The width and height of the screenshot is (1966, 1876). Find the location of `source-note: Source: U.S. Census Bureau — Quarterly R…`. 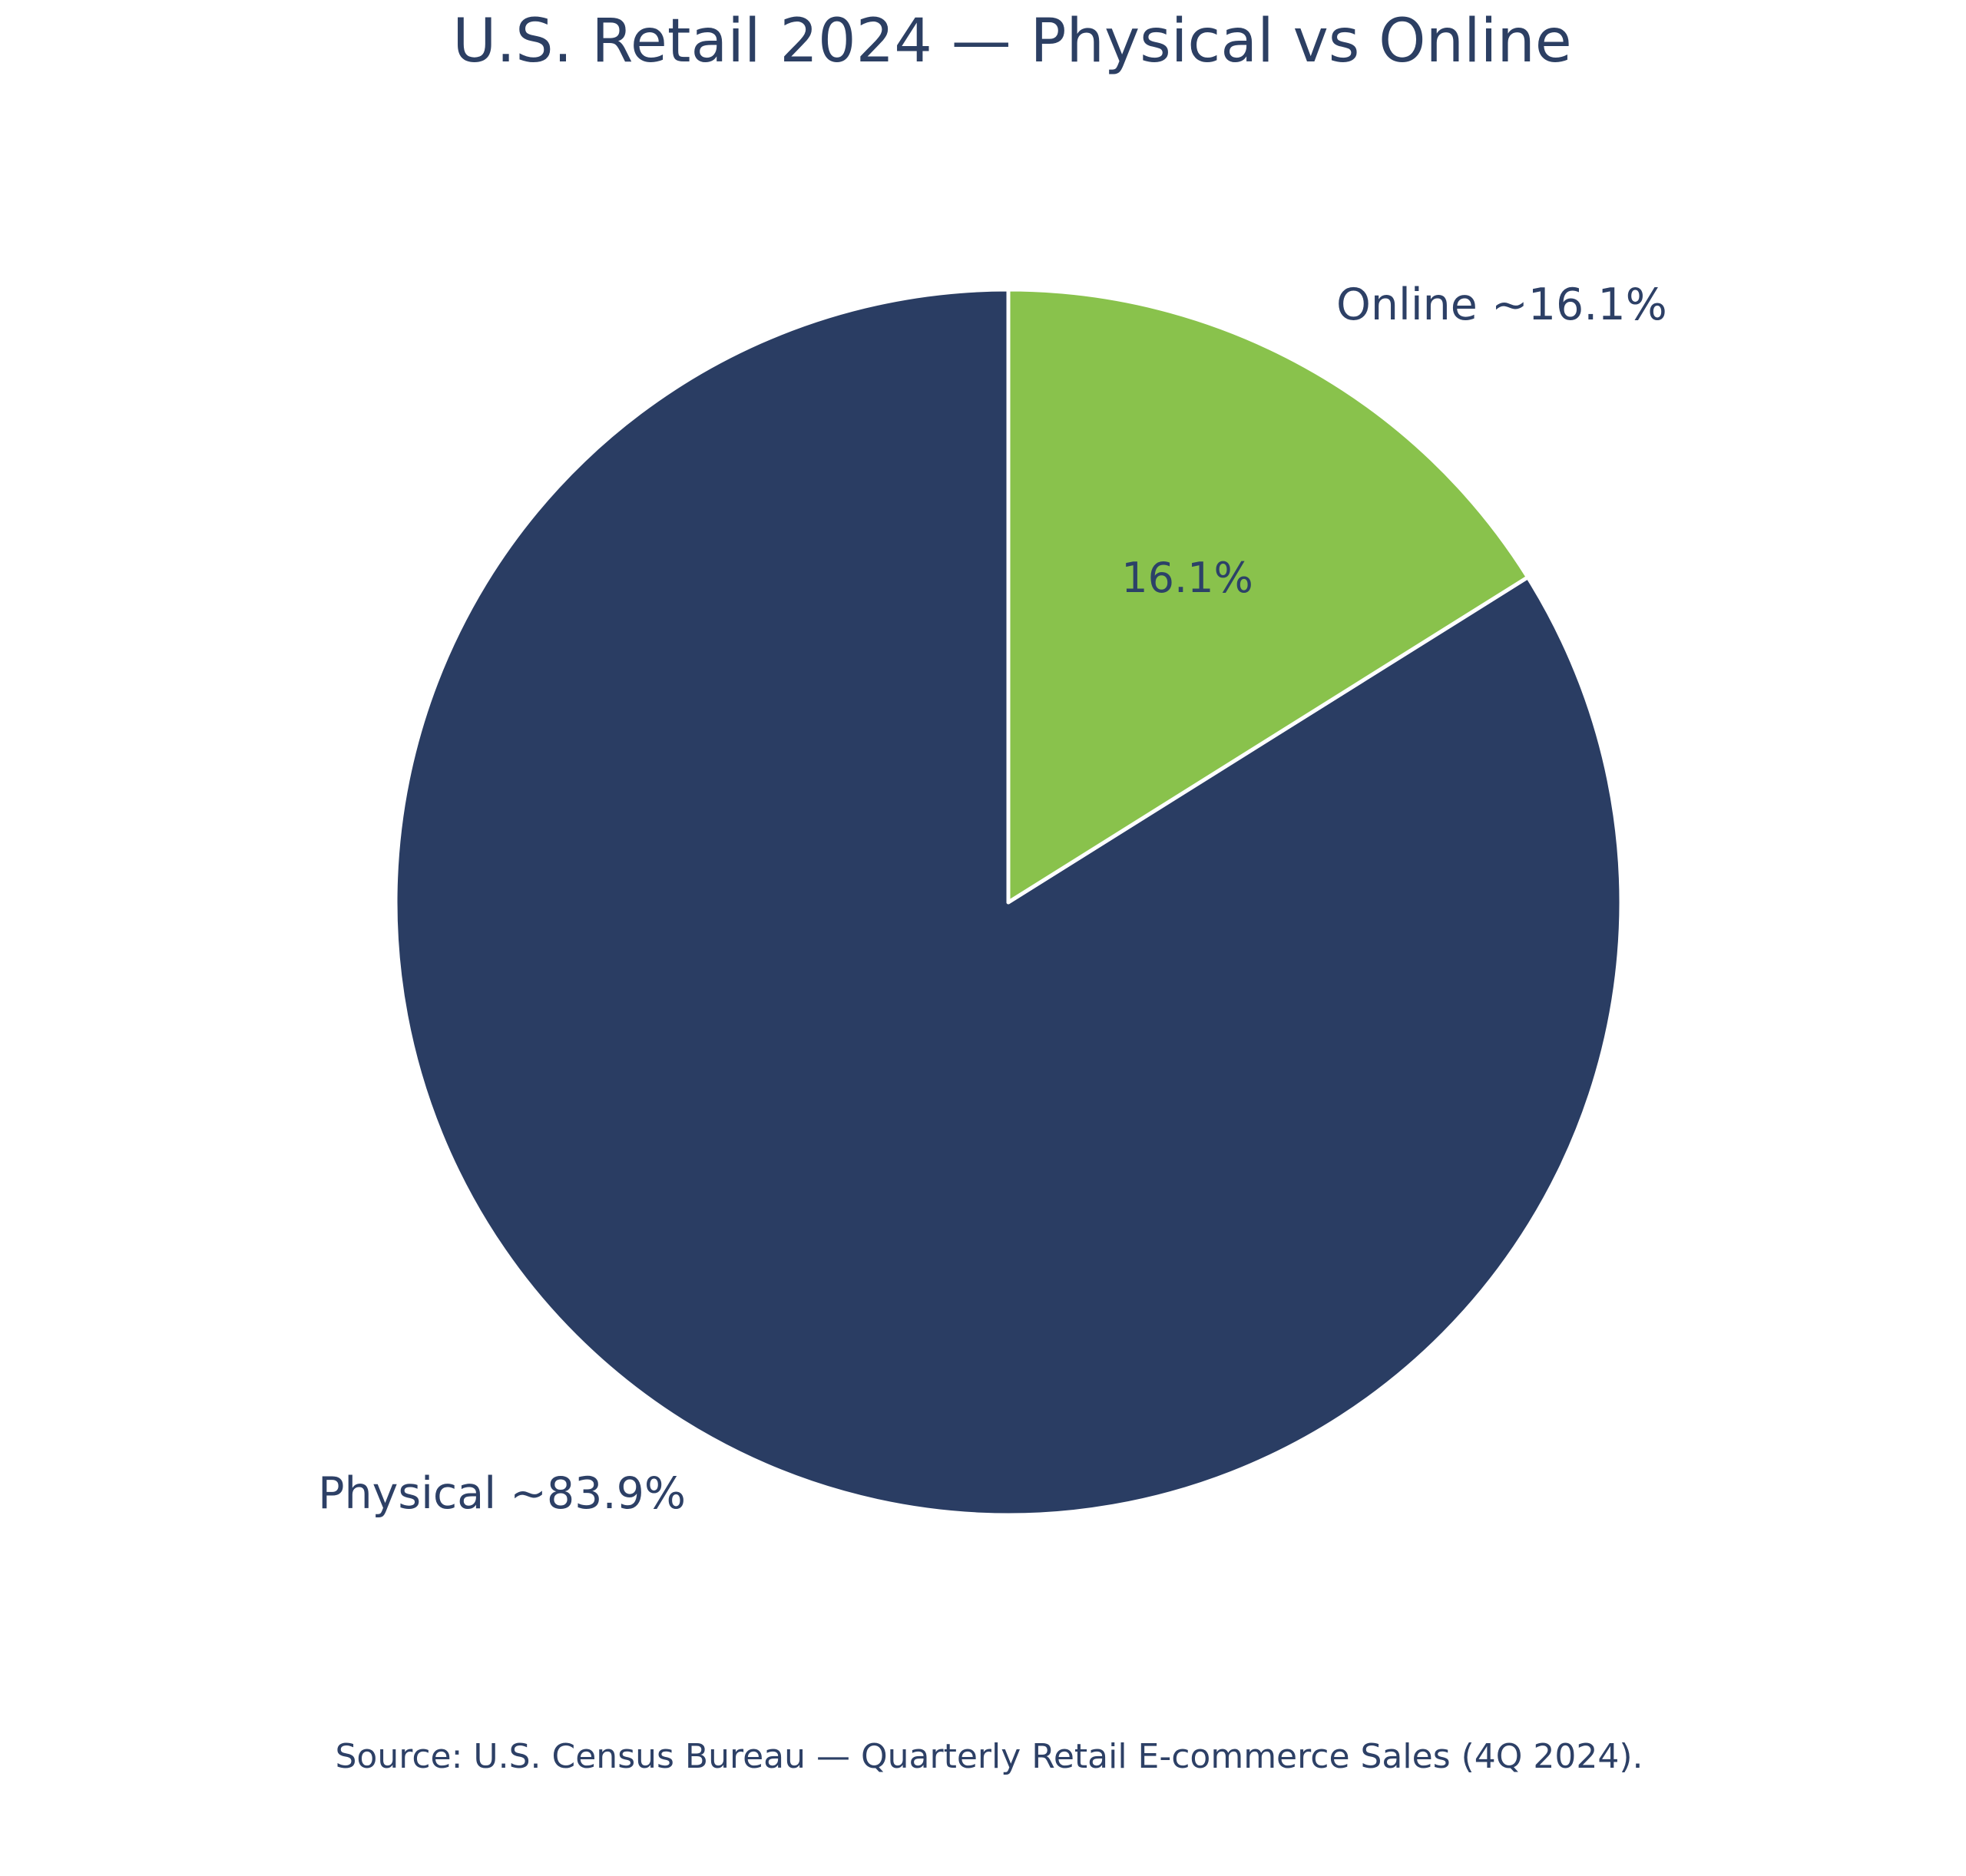

source-note: Source: U.S. Census Bureau — Quarterly R… is located at coordinates (989, 1756).